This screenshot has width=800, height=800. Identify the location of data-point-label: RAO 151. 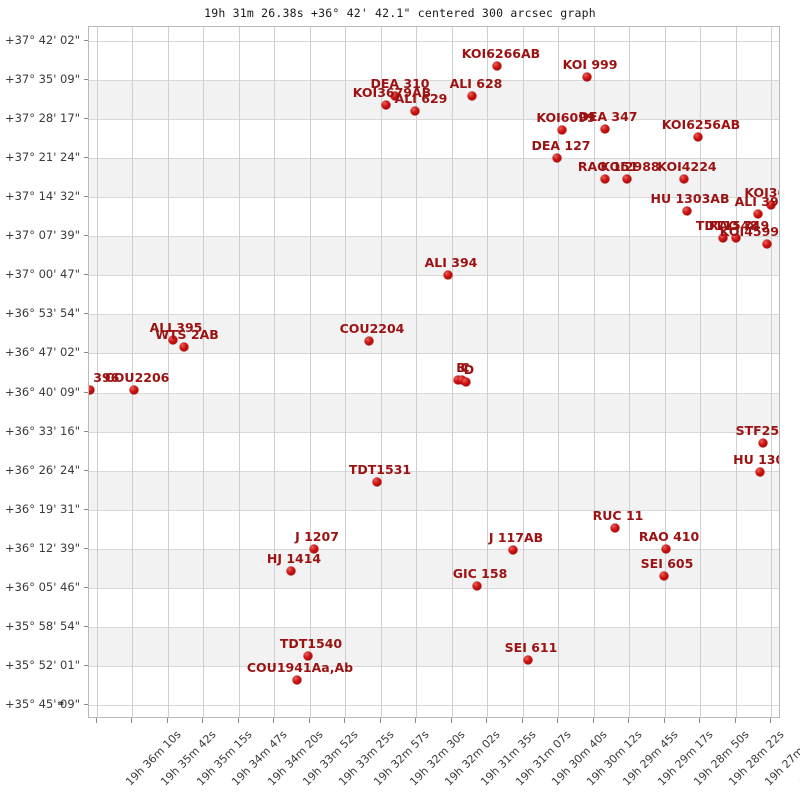
(608, 166).